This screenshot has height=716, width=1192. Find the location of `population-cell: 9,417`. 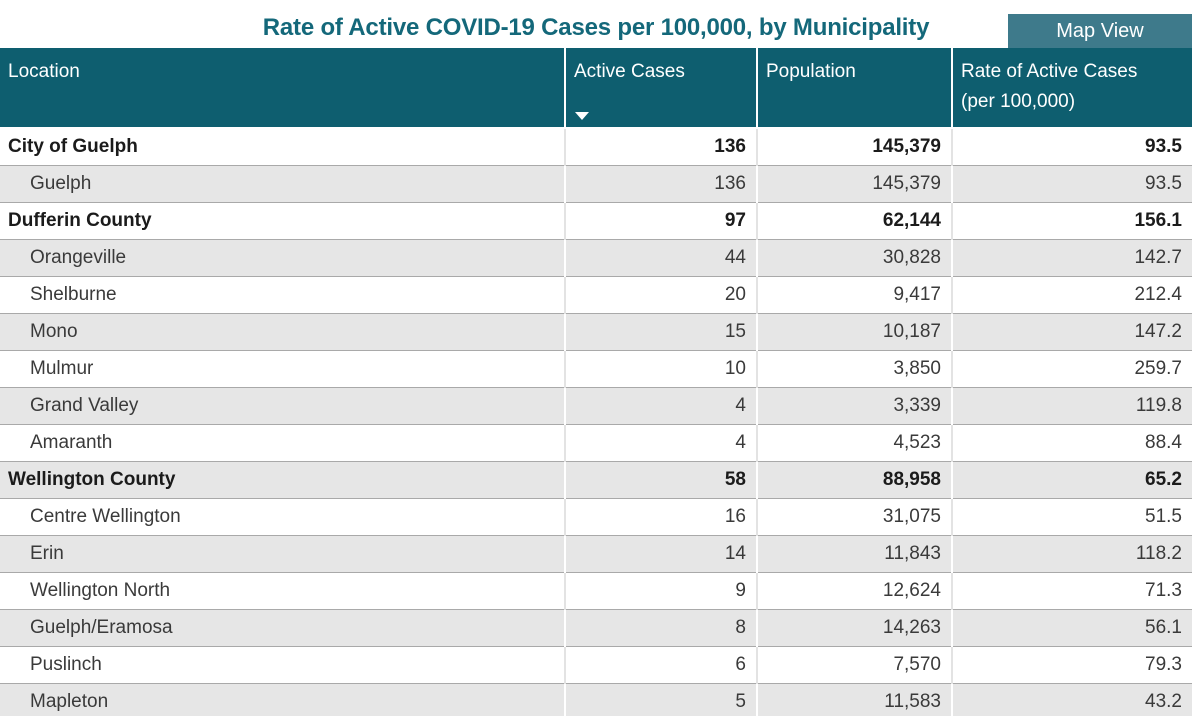

population-cell: 9,417 is located at coordinates (854, 294).